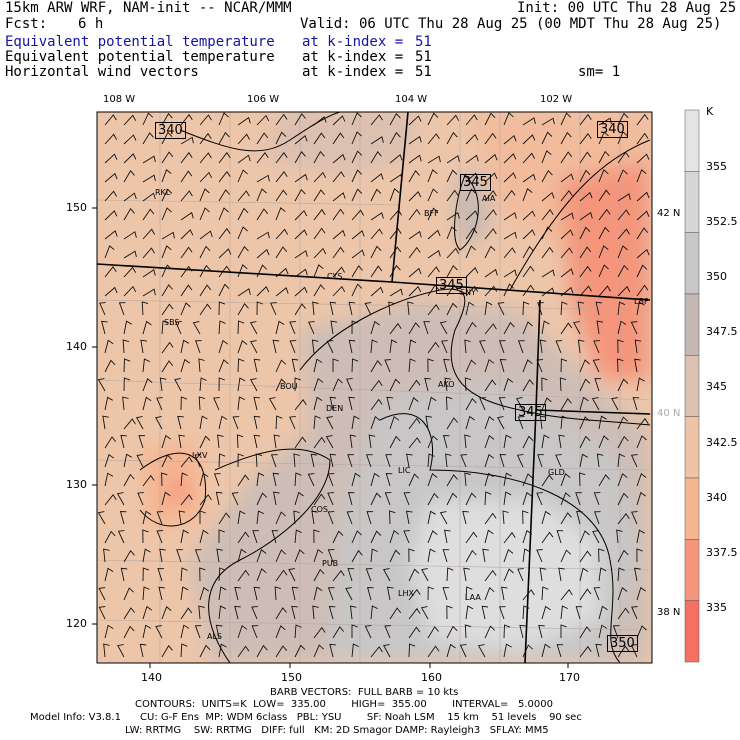 This screenshot has width=740, height=740. What do you see at coordinates (722, 221) in the screenshot?
I see `colorbar-label: 352.5` at bounding box center [722, 221].